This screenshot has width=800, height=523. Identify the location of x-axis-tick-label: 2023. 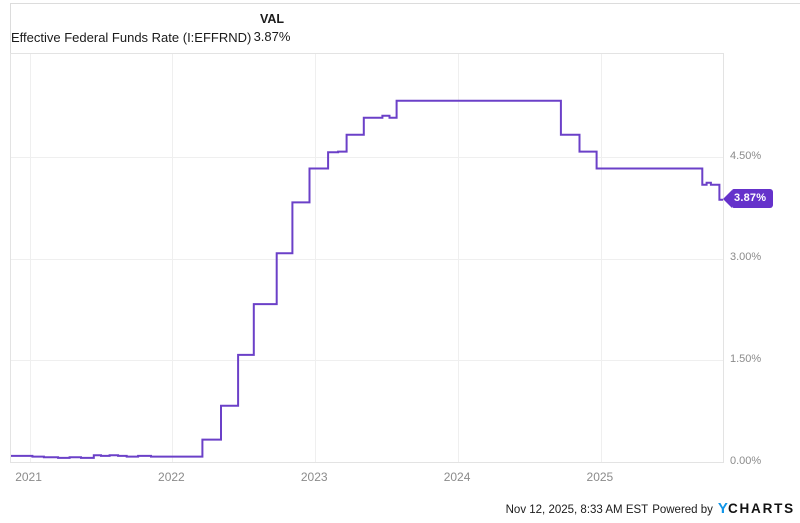
(314, 477).